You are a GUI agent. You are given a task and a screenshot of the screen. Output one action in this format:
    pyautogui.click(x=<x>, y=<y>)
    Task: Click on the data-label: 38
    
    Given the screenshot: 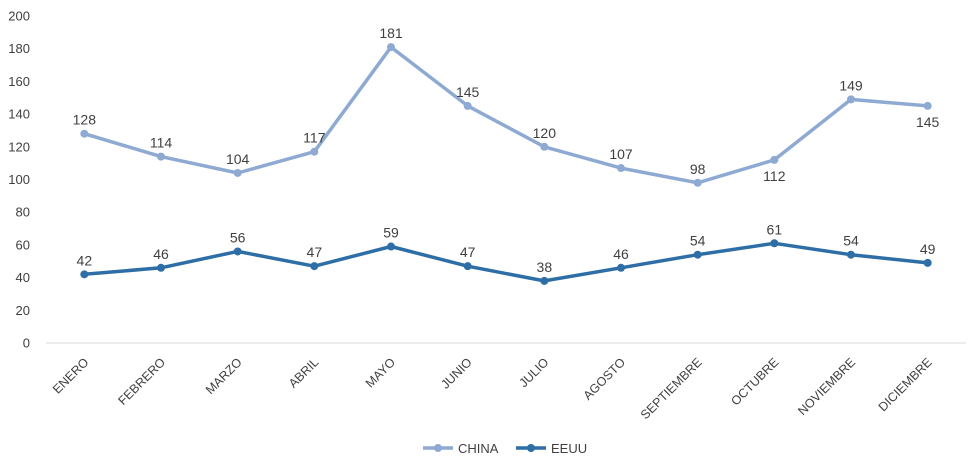 What is the action you would take?
    pyautogui.click(x=545, y=267)
    